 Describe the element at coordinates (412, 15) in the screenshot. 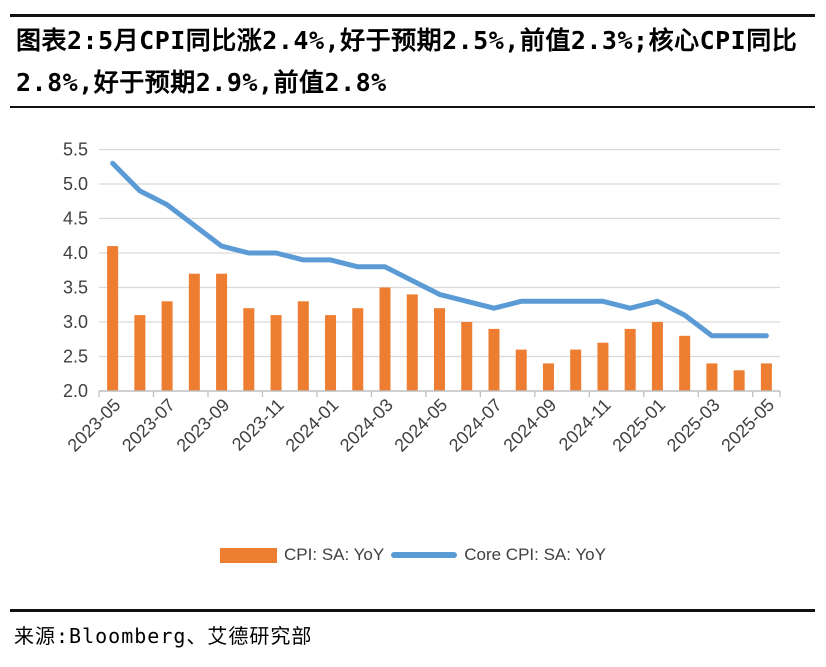

I see `top-divider` at that location.